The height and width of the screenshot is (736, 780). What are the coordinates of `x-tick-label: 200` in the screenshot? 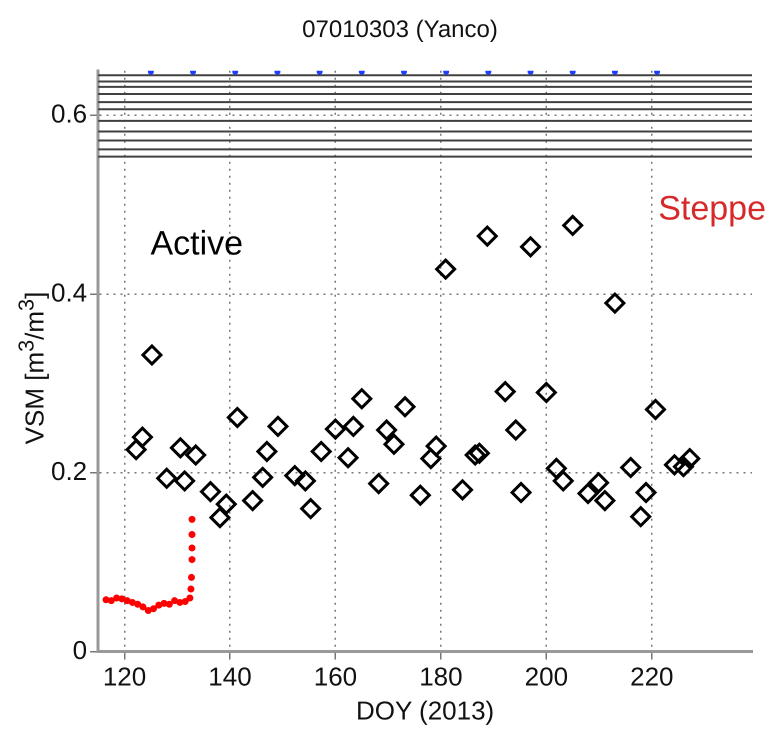 It's located at (546, 676).